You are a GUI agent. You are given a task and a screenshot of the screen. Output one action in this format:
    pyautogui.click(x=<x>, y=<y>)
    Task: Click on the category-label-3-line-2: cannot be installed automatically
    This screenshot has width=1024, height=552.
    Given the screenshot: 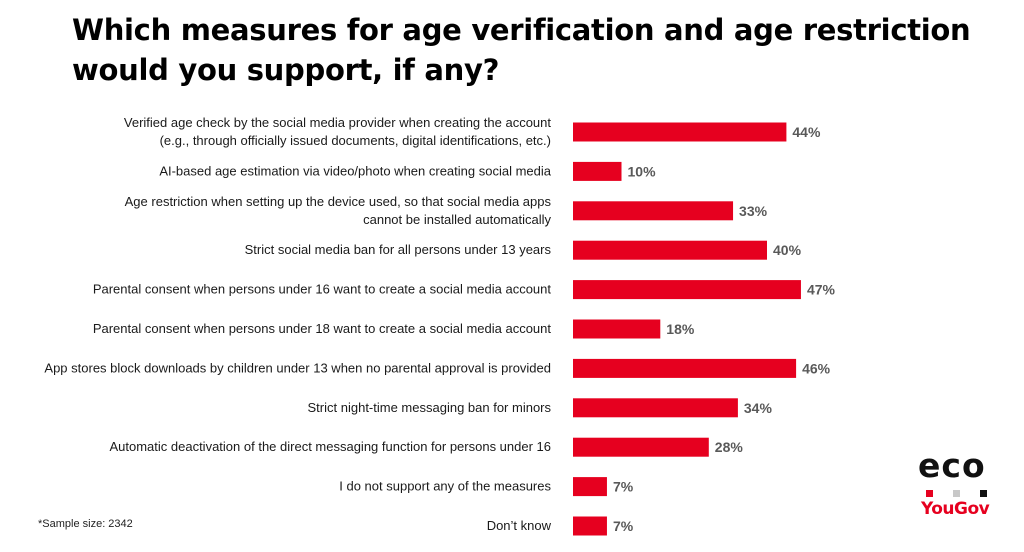 What is the action you would take?
    pyautogui.click(x=457, y=219)
    